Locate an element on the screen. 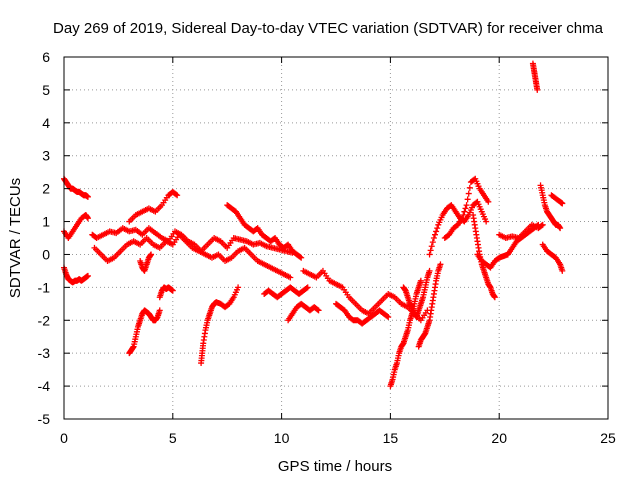  series-arc-j is located at coordinates (220, 325).